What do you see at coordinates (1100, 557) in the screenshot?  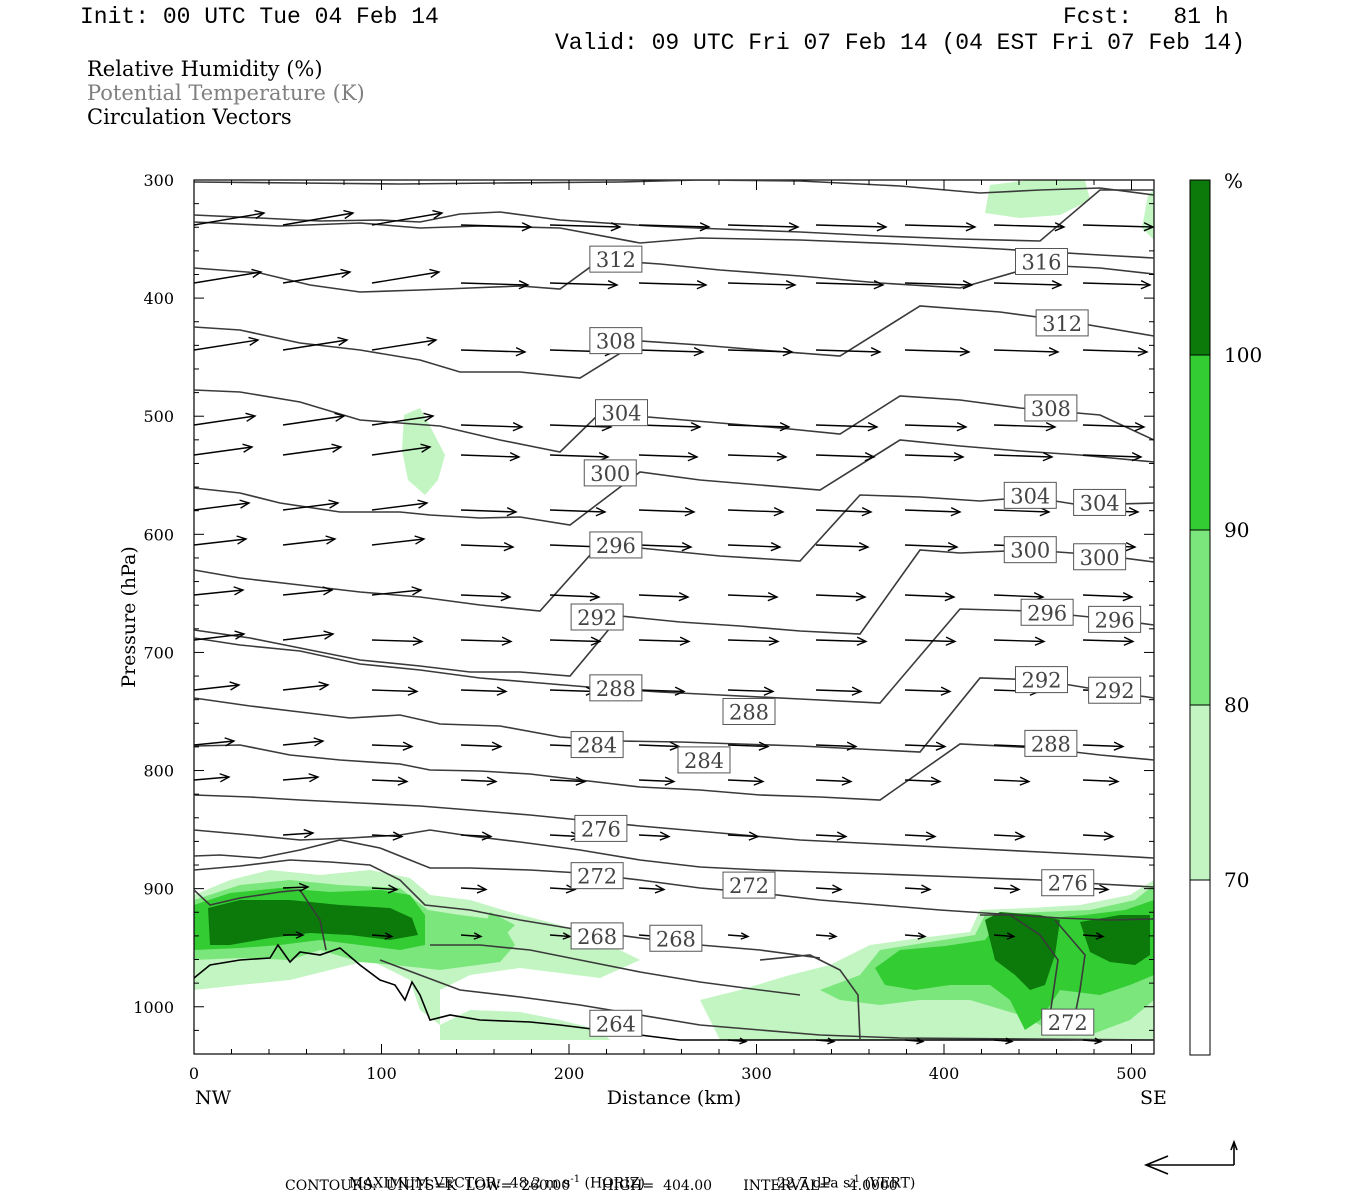 I see `theta-label: 300` at bounding box center [1100, 557].